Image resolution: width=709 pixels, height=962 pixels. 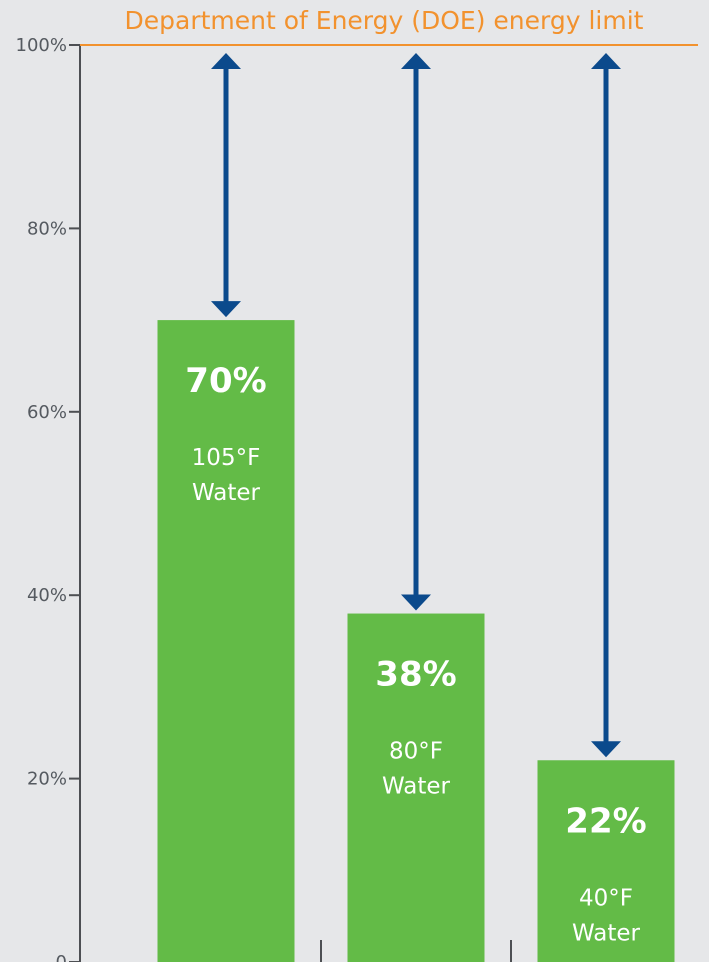 I want to click on y-tick-label: 40%, so click(x=47, y=595).